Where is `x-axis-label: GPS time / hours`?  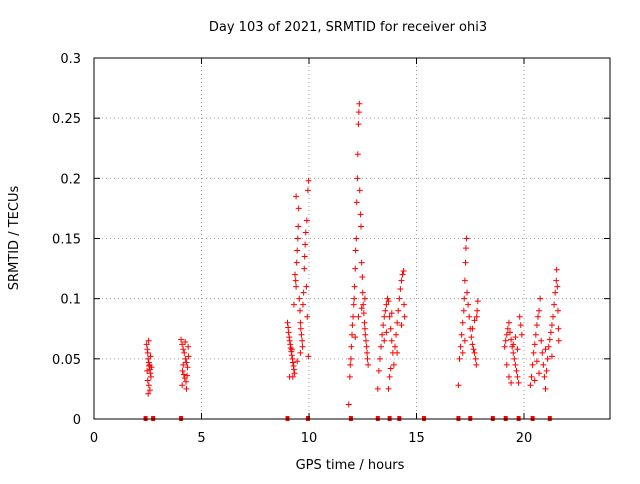
x-axis-label: GPS time / hours is located at coordinates (350, 465).